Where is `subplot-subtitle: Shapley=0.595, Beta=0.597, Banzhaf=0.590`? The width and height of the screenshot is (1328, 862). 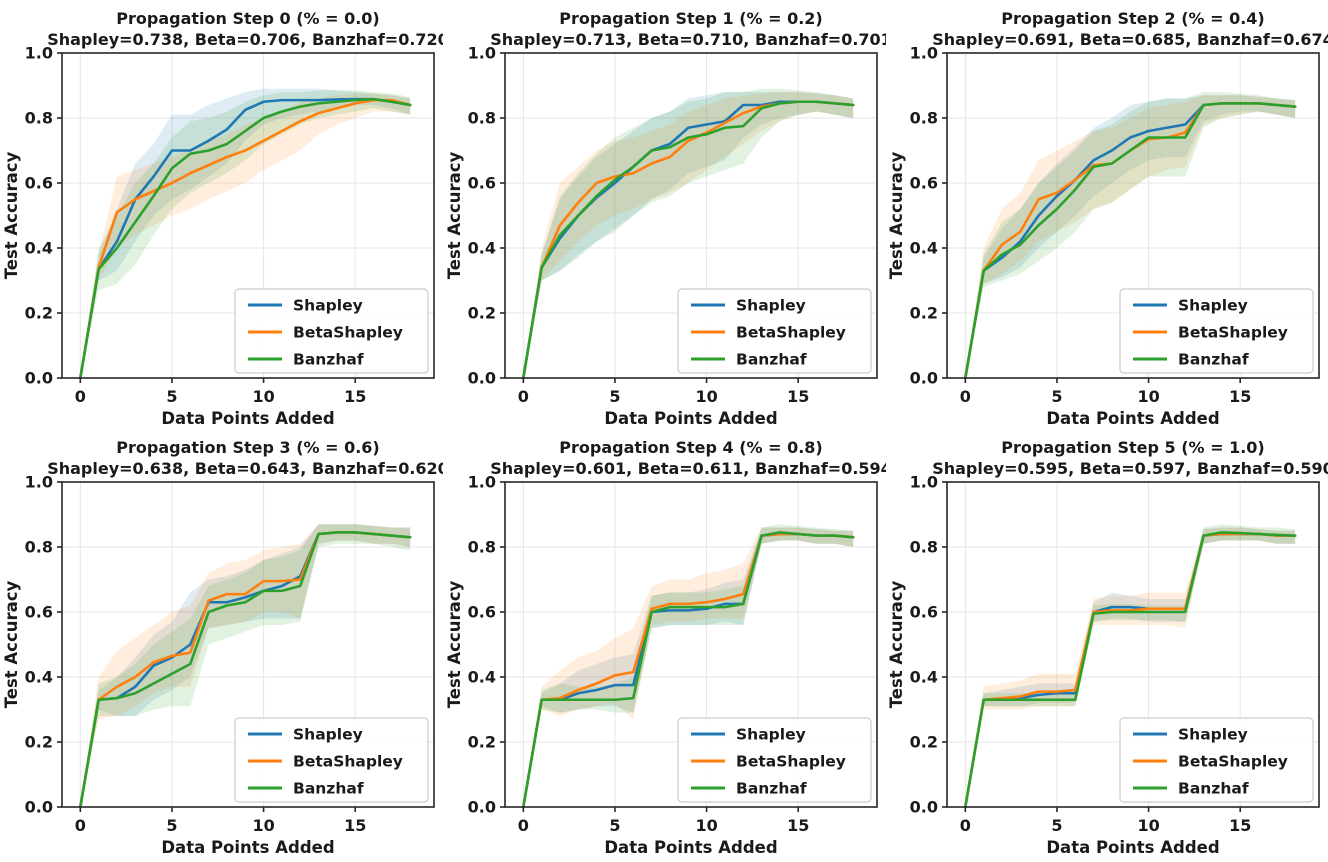 subplot-subtitle: Shapley=0.595, Beta=0.597, Banzhaf=0.590 is located at coordinates (1130, 468).